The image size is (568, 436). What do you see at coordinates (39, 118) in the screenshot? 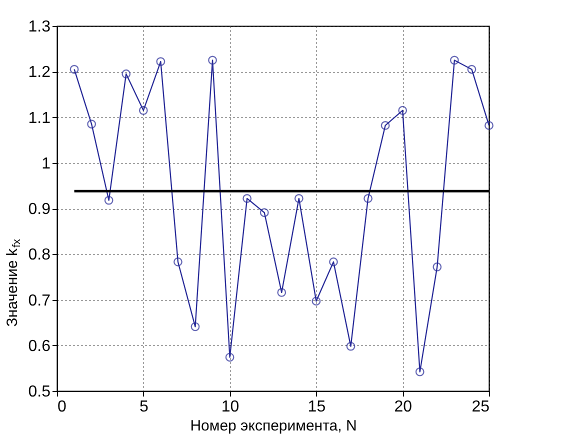
I see `y-tick-label: 1.1` at bounding box center [39, 118].